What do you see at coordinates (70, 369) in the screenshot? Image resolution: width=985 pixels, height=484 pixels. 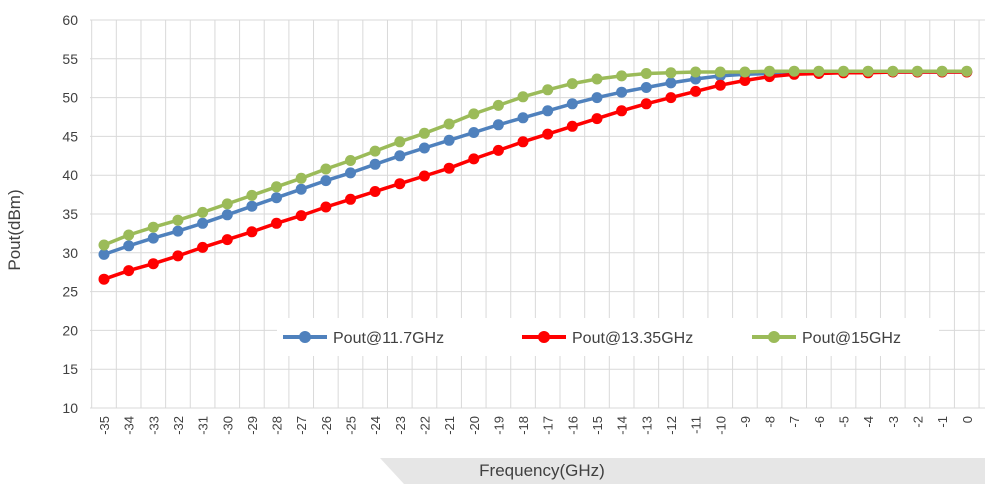 I see `y-tick-label: 15` at bounding box center [70, 369].